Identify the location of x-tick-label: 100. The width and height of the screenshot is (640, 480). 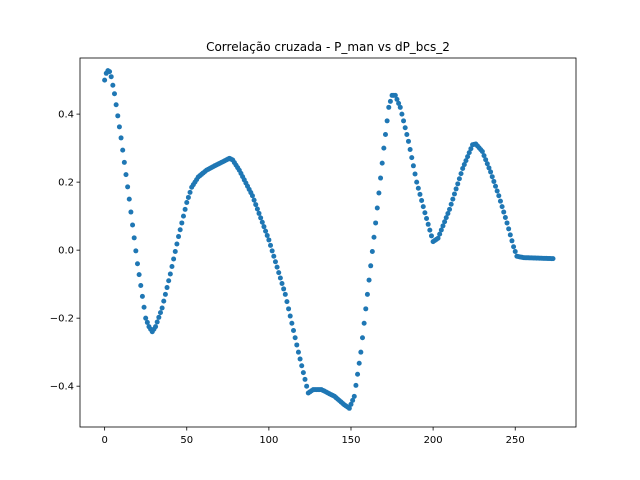
(268, 440).